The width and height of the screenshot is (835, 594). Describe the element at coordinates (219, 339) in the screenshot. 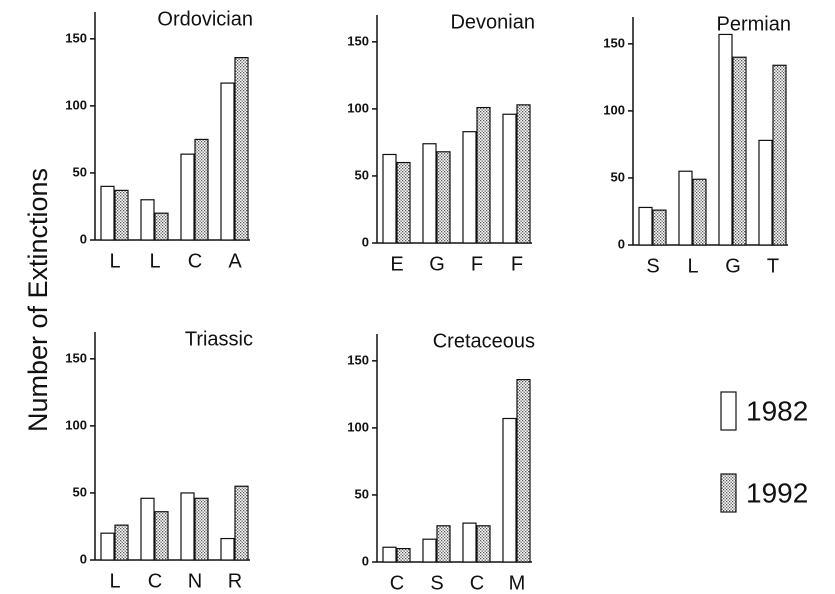

I see `panel-title: Triassic` at that location.